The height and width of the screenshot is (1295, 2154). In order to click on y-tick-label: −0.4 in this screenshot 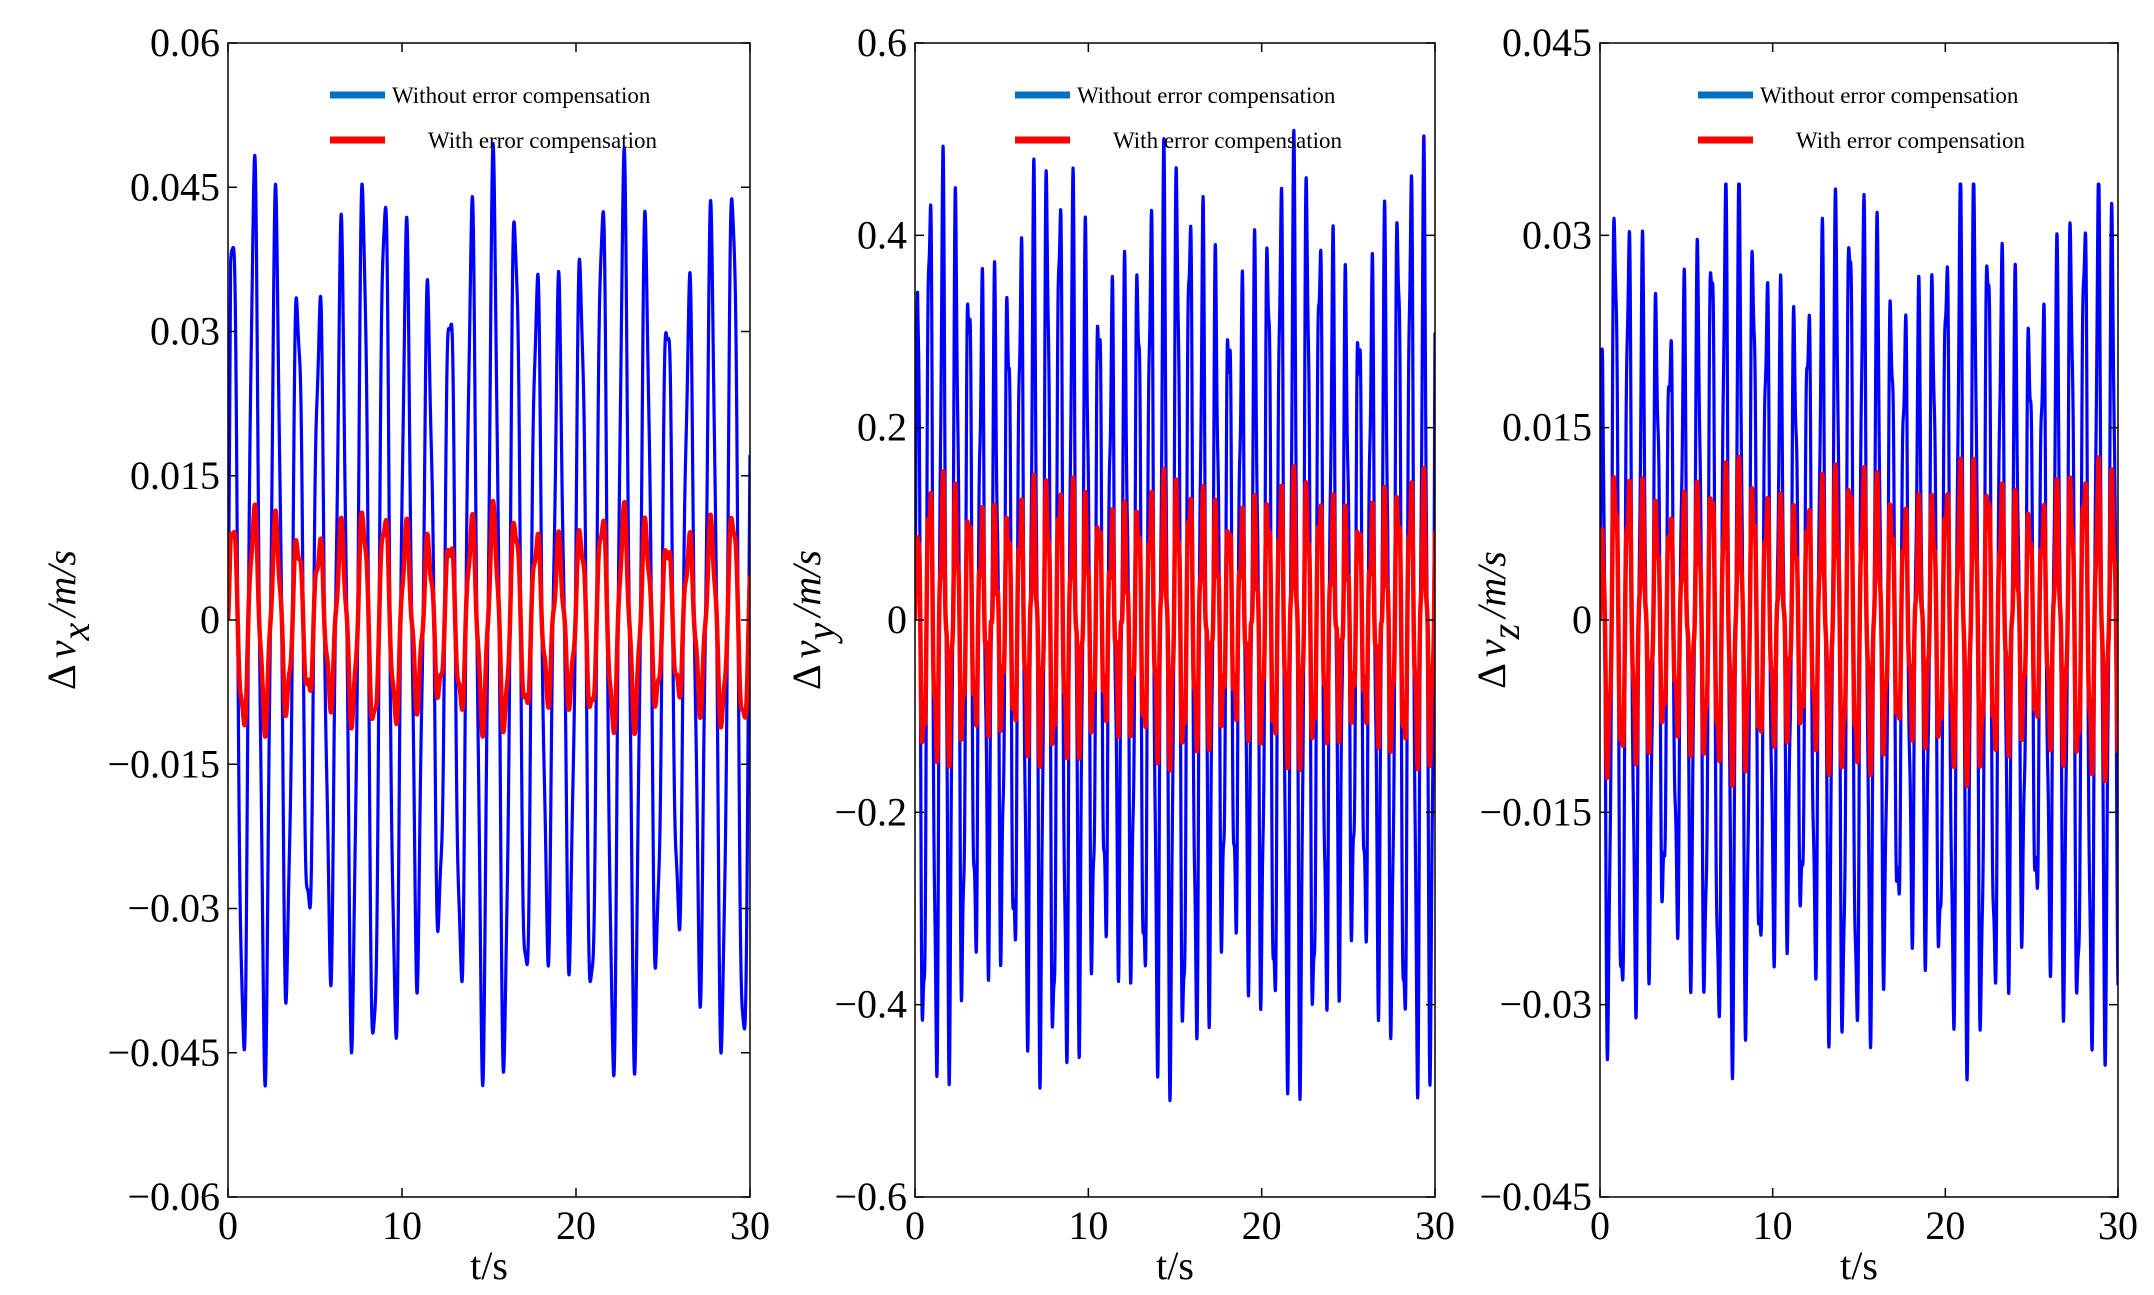, I will do `click(870, 1004)`.